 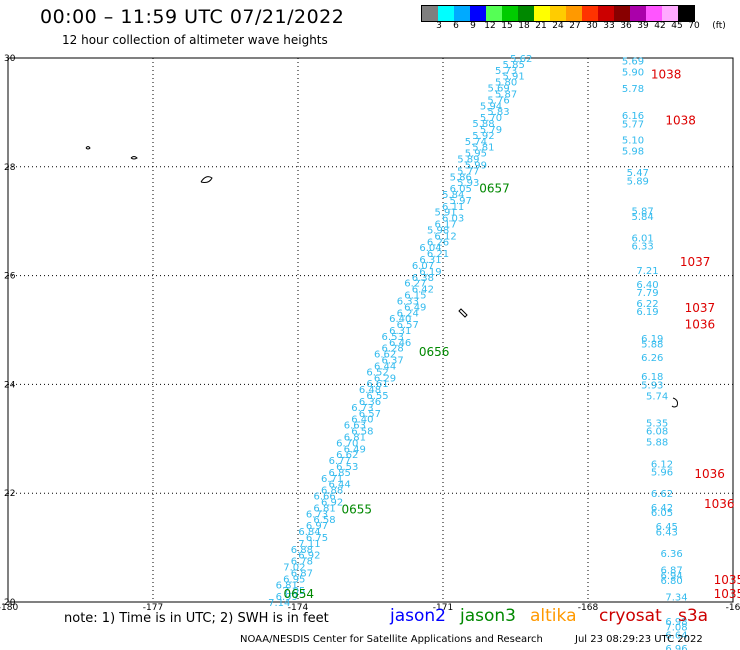 I want to click on x-tick-label: -177, so click(x=153, y=608).